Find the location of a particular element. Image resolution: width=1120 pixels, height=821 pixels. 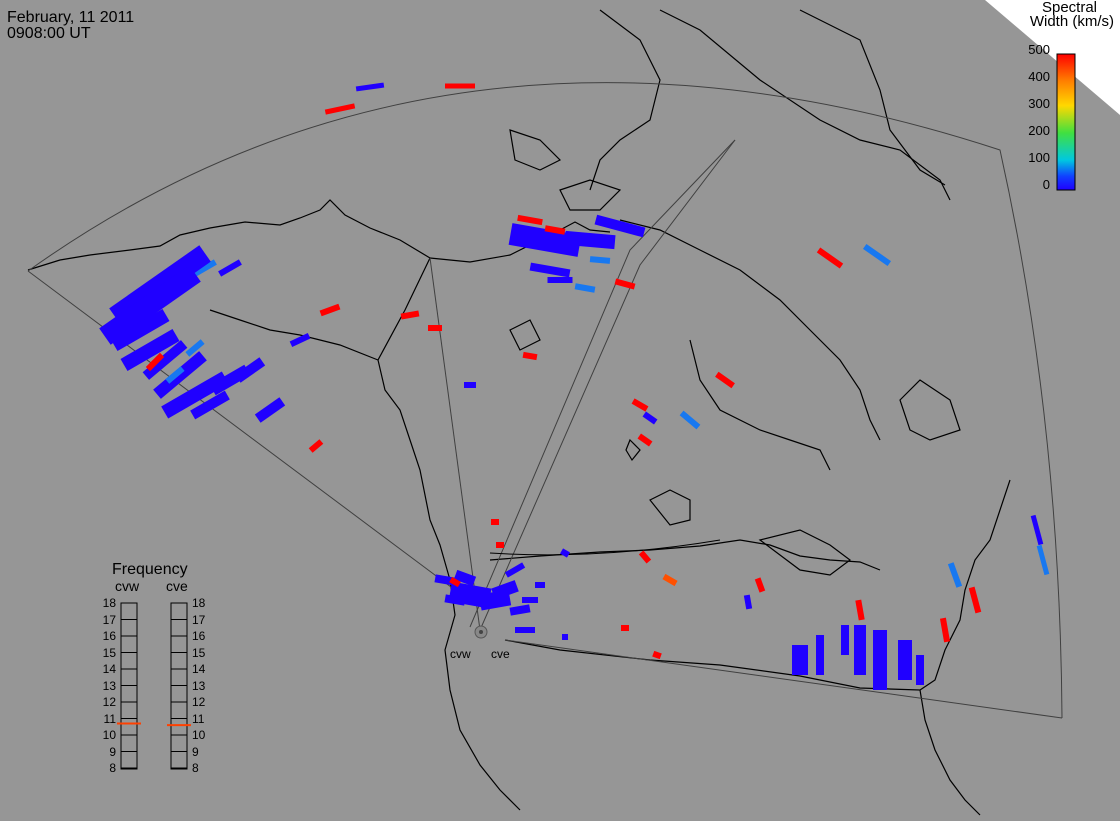

freq-scale-label: 11 is located at coordinates (198, 718).